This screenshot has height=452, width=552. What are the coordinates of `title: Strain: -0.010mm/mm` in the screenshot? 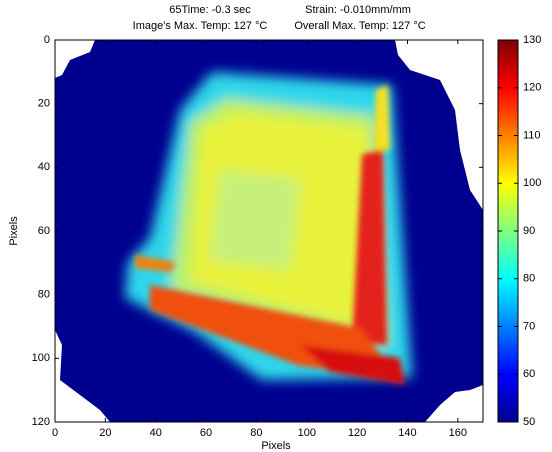 It's located at (358, 10).